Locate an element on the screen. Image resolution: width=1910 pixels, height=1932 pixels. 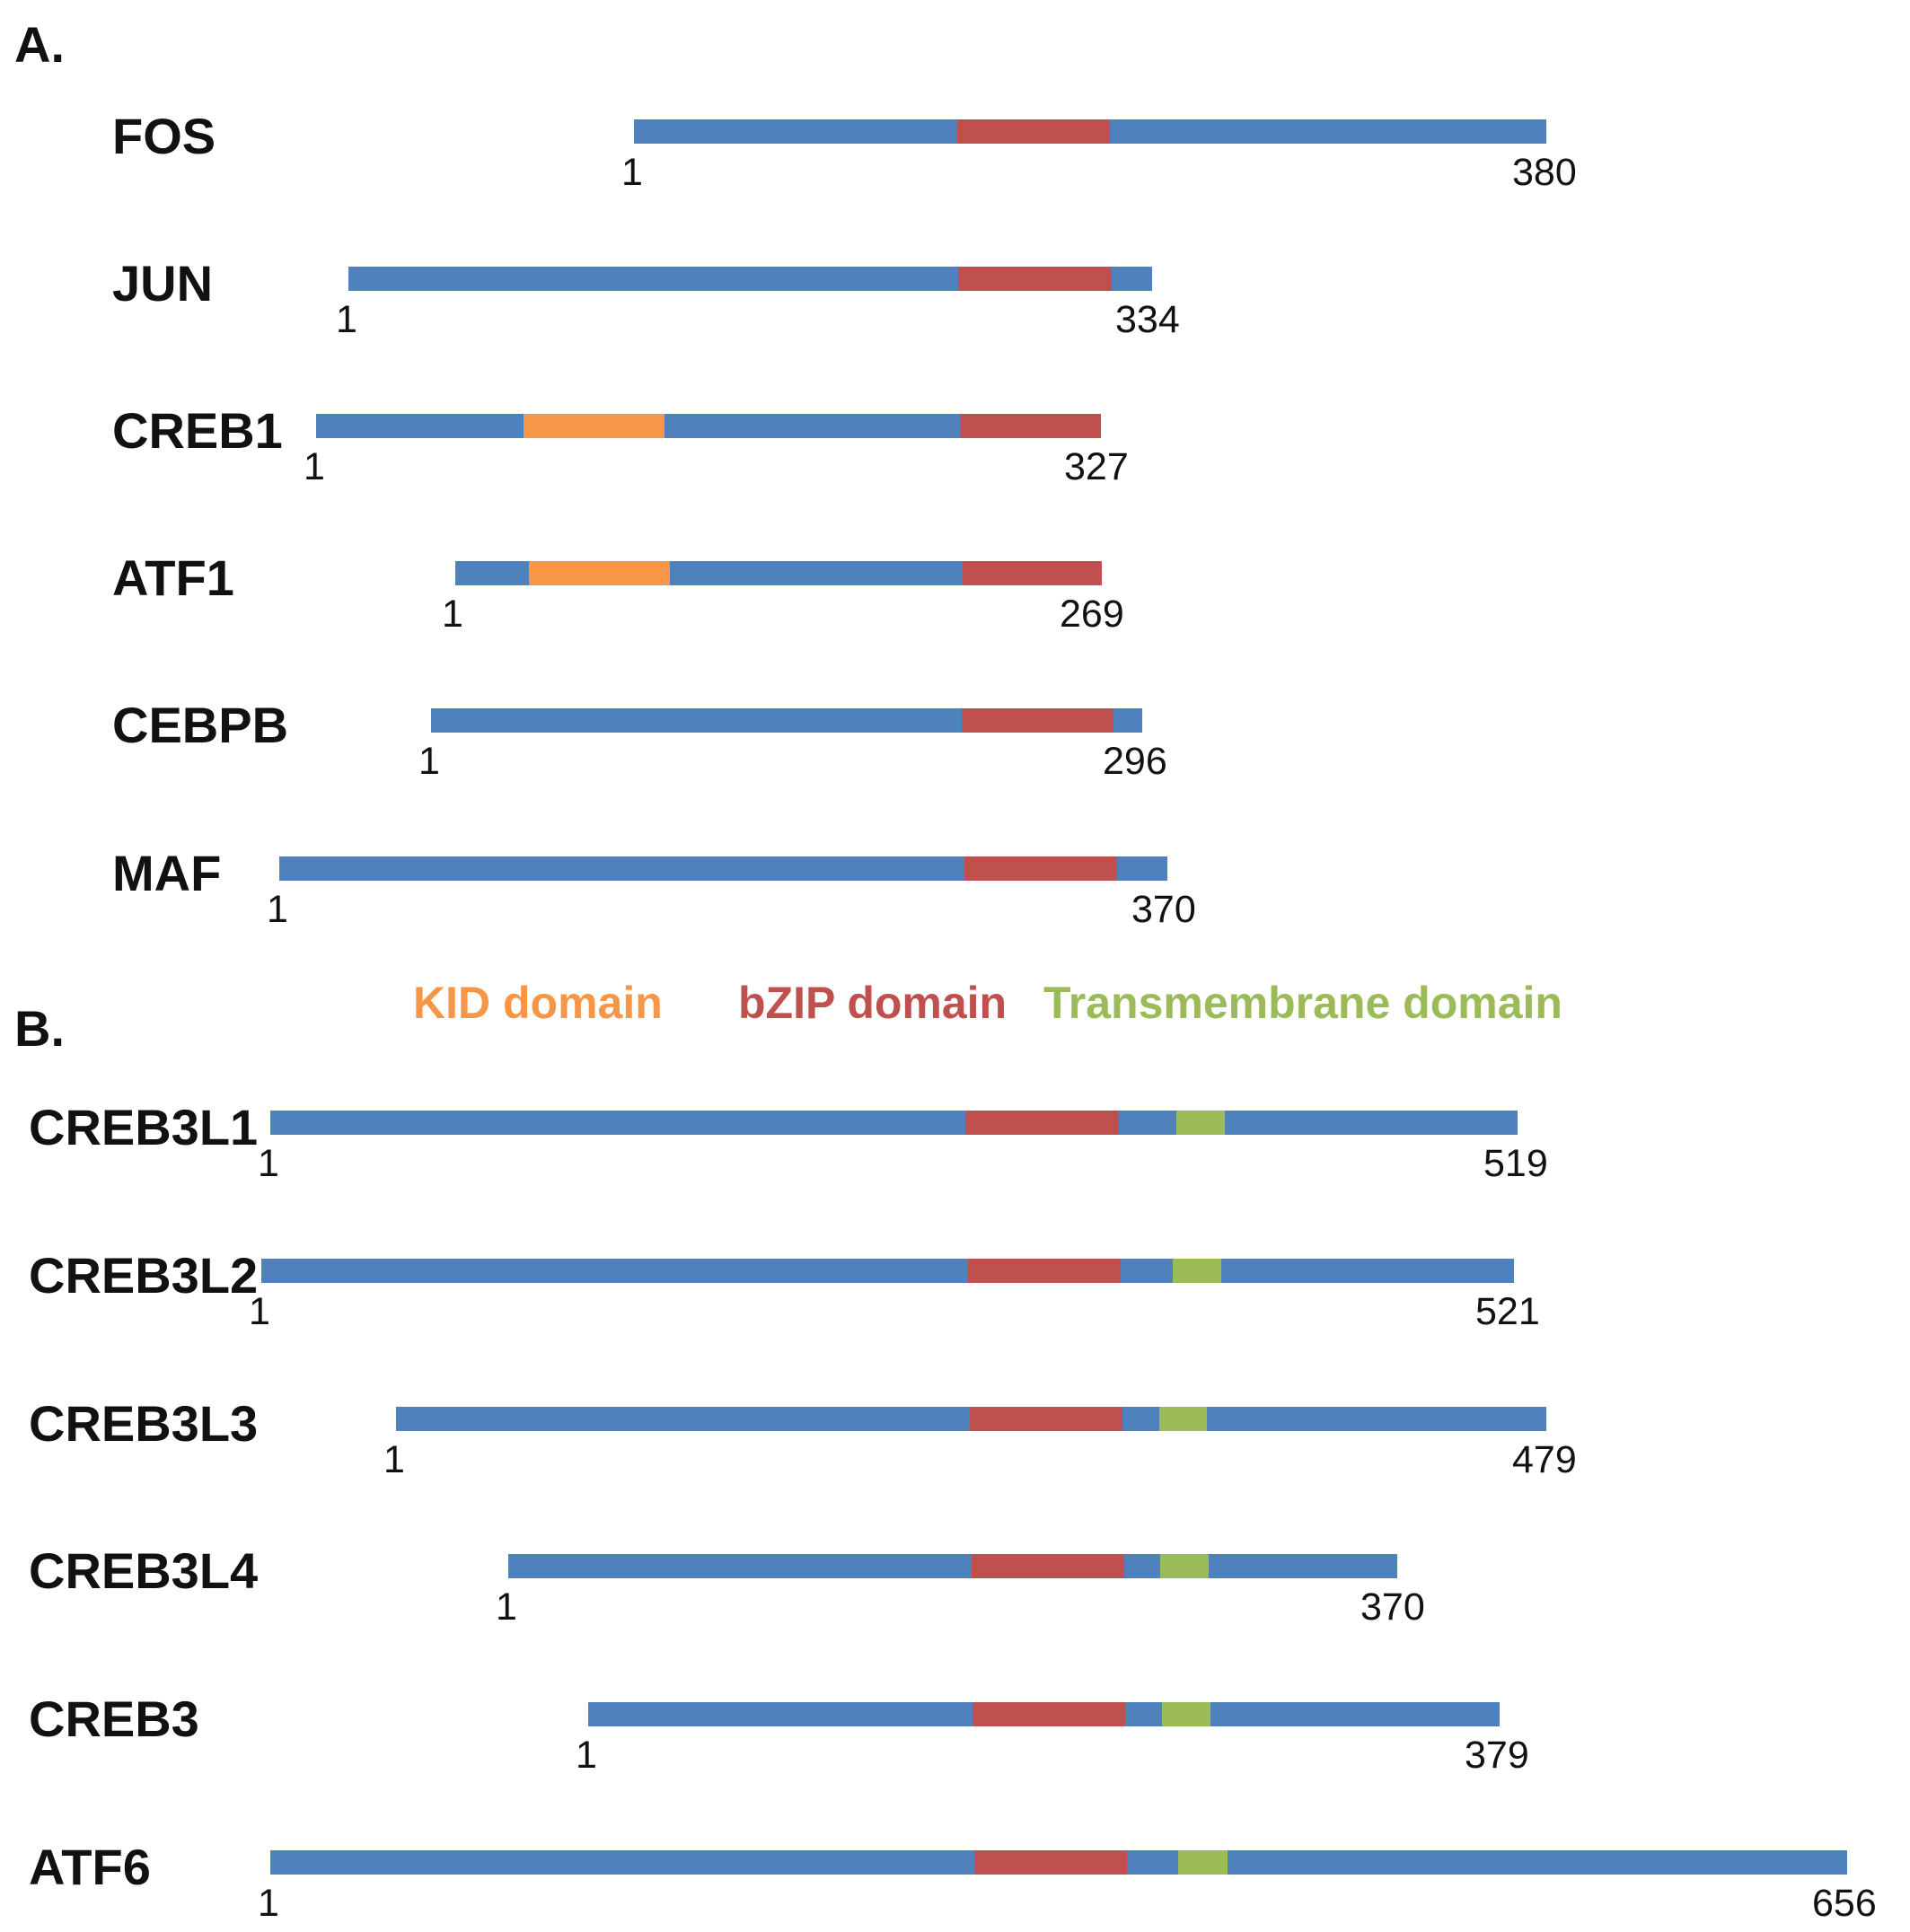
protein-name-cebpb: CEBPB is located at coordinates (200, 725).